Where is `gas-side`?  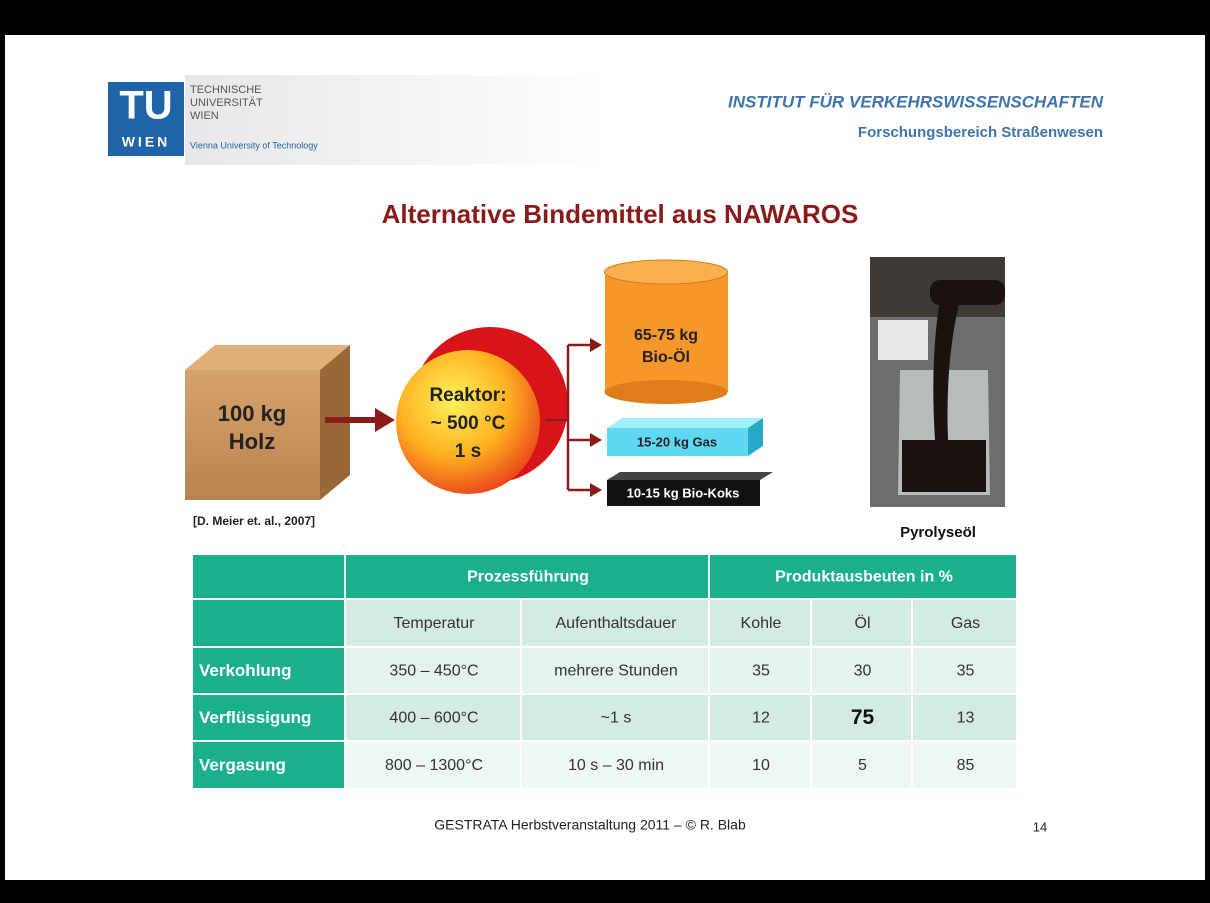 gas-side is located at coordinates (755, 437).